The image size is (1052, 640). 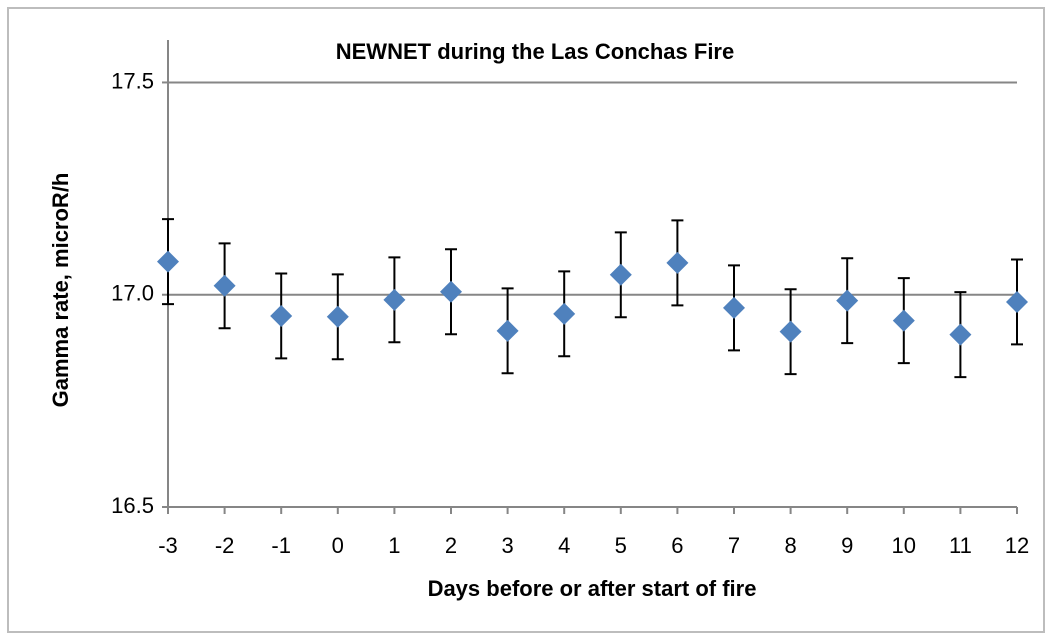 I want to click on x-tick-label: 9, so click(x=847, y=545).